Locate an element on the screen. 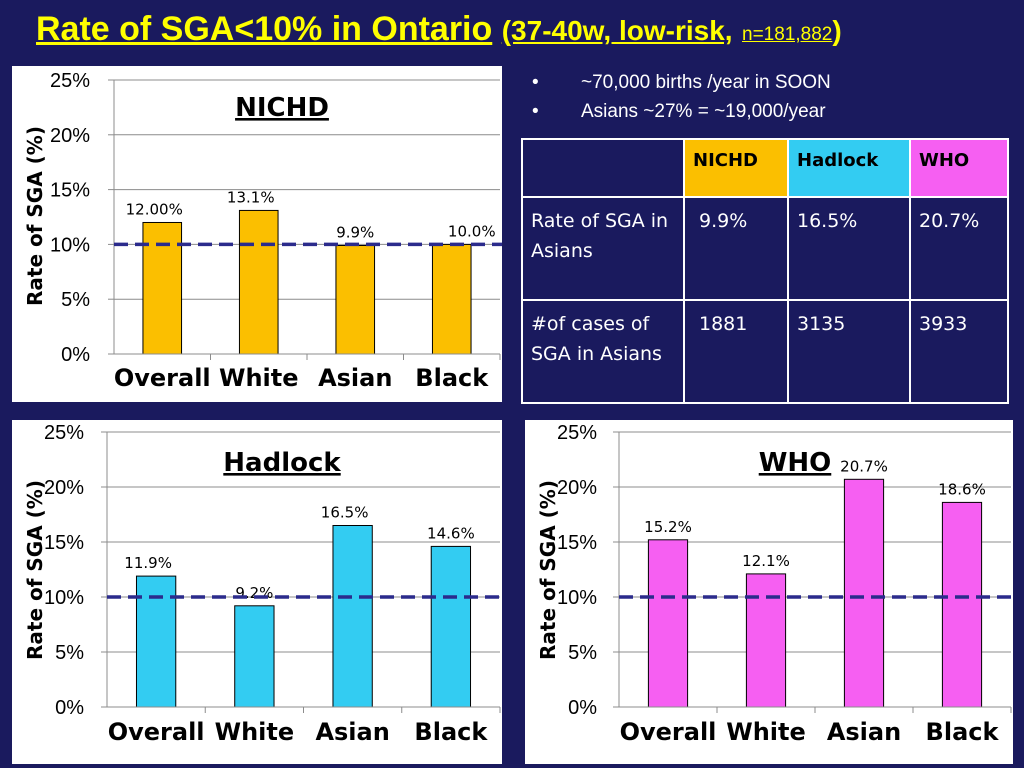 The height and width of the screenshot is (768, 1024). table-row-label: #of cases of SGA in Asians is located at coordinates (603, 351).